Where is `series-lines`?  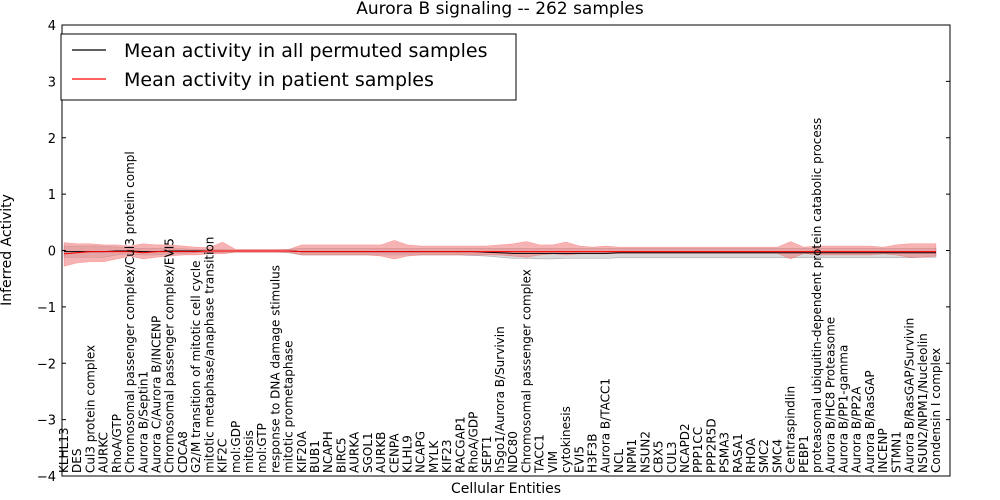 series-lines is located at coordinates (499, 252).